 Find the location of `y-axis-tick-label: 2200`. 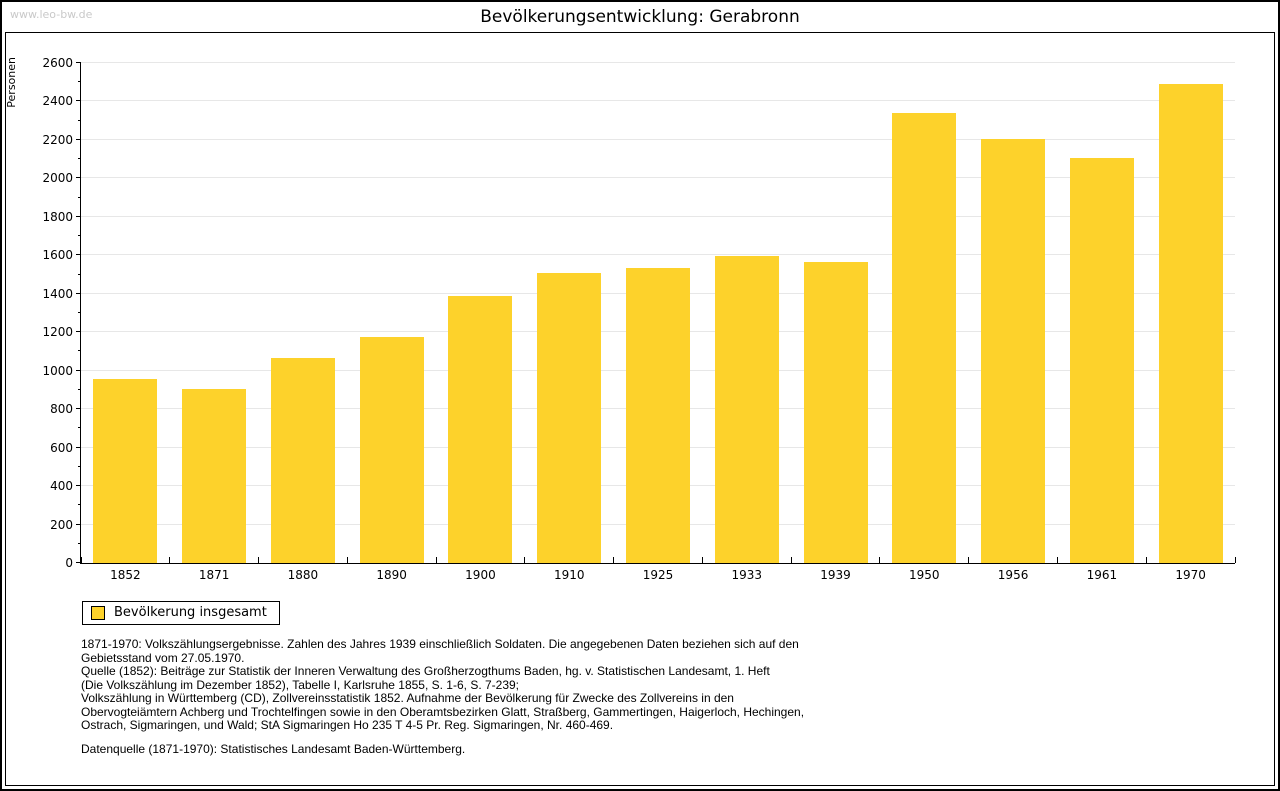

y-axis-tick-label: 2200 is located at coordinates (57, 139).